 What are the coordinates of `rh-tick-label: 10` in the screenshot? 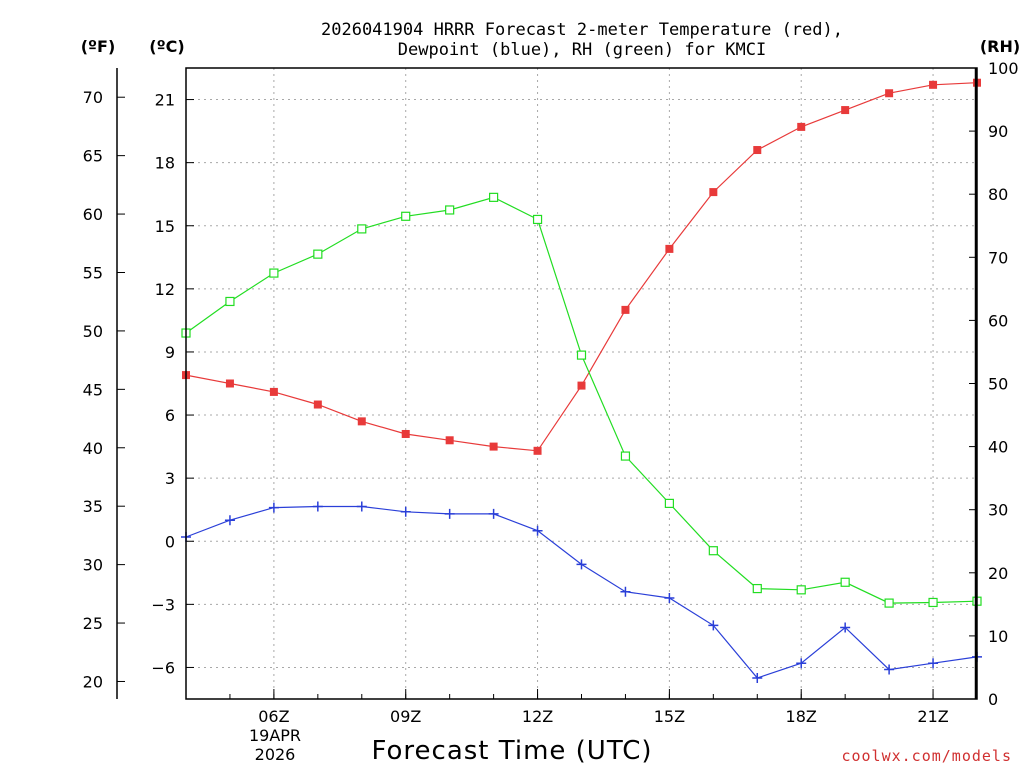 It's located at (998, 636).